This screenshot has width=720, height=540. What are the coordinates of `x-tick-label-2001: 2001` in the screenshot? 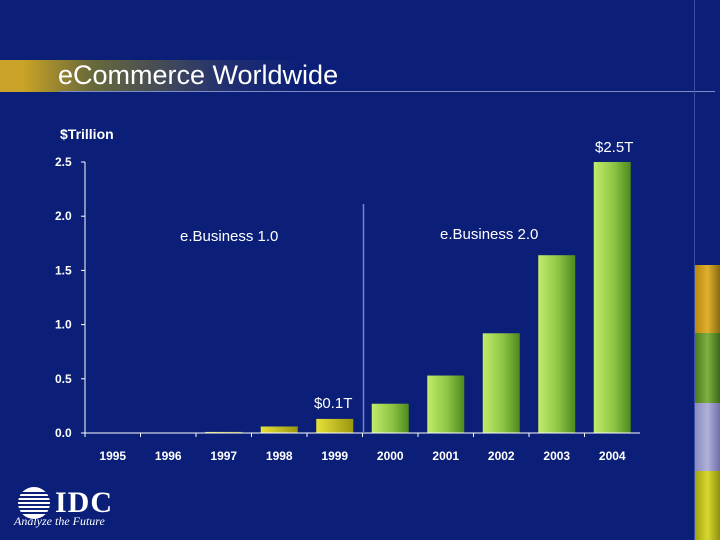 It's located at (445, 456).